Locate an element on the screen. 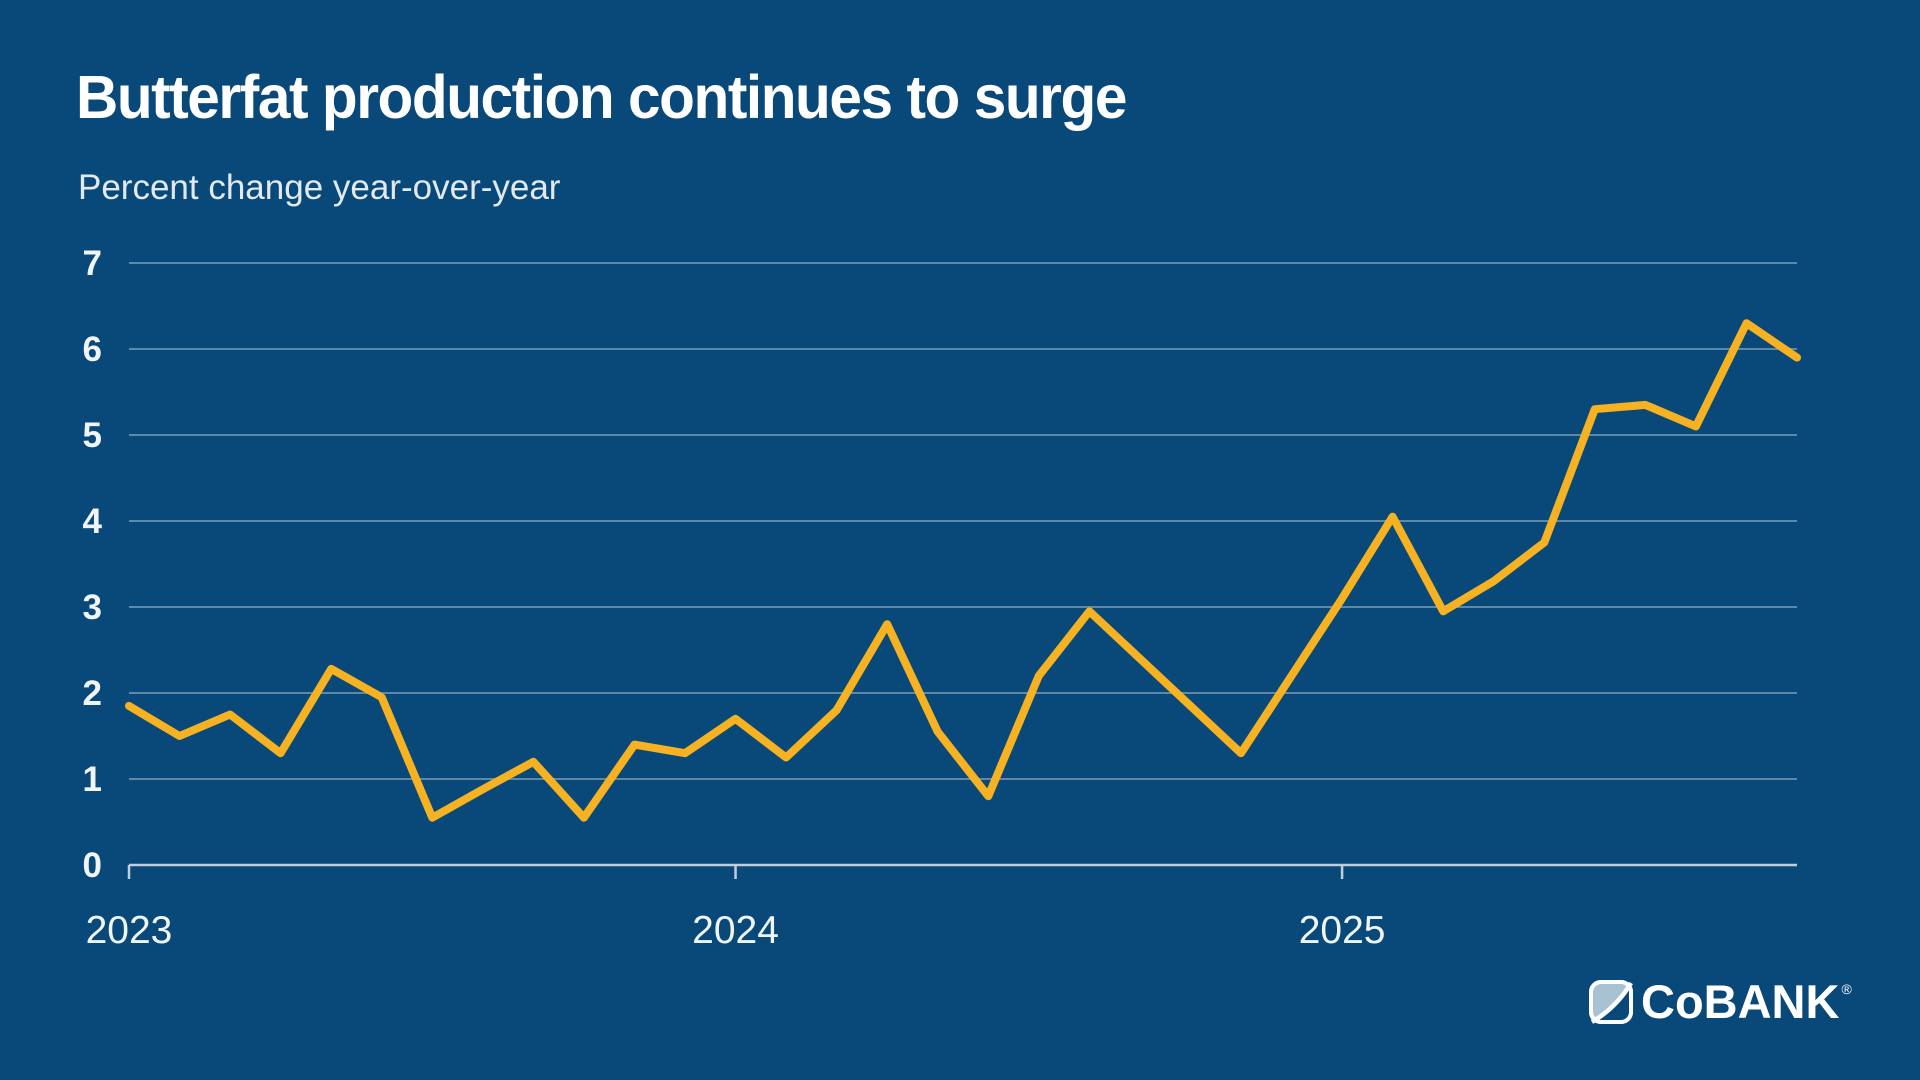  y-axis-label: 4 is located at coordinates (93, 521).